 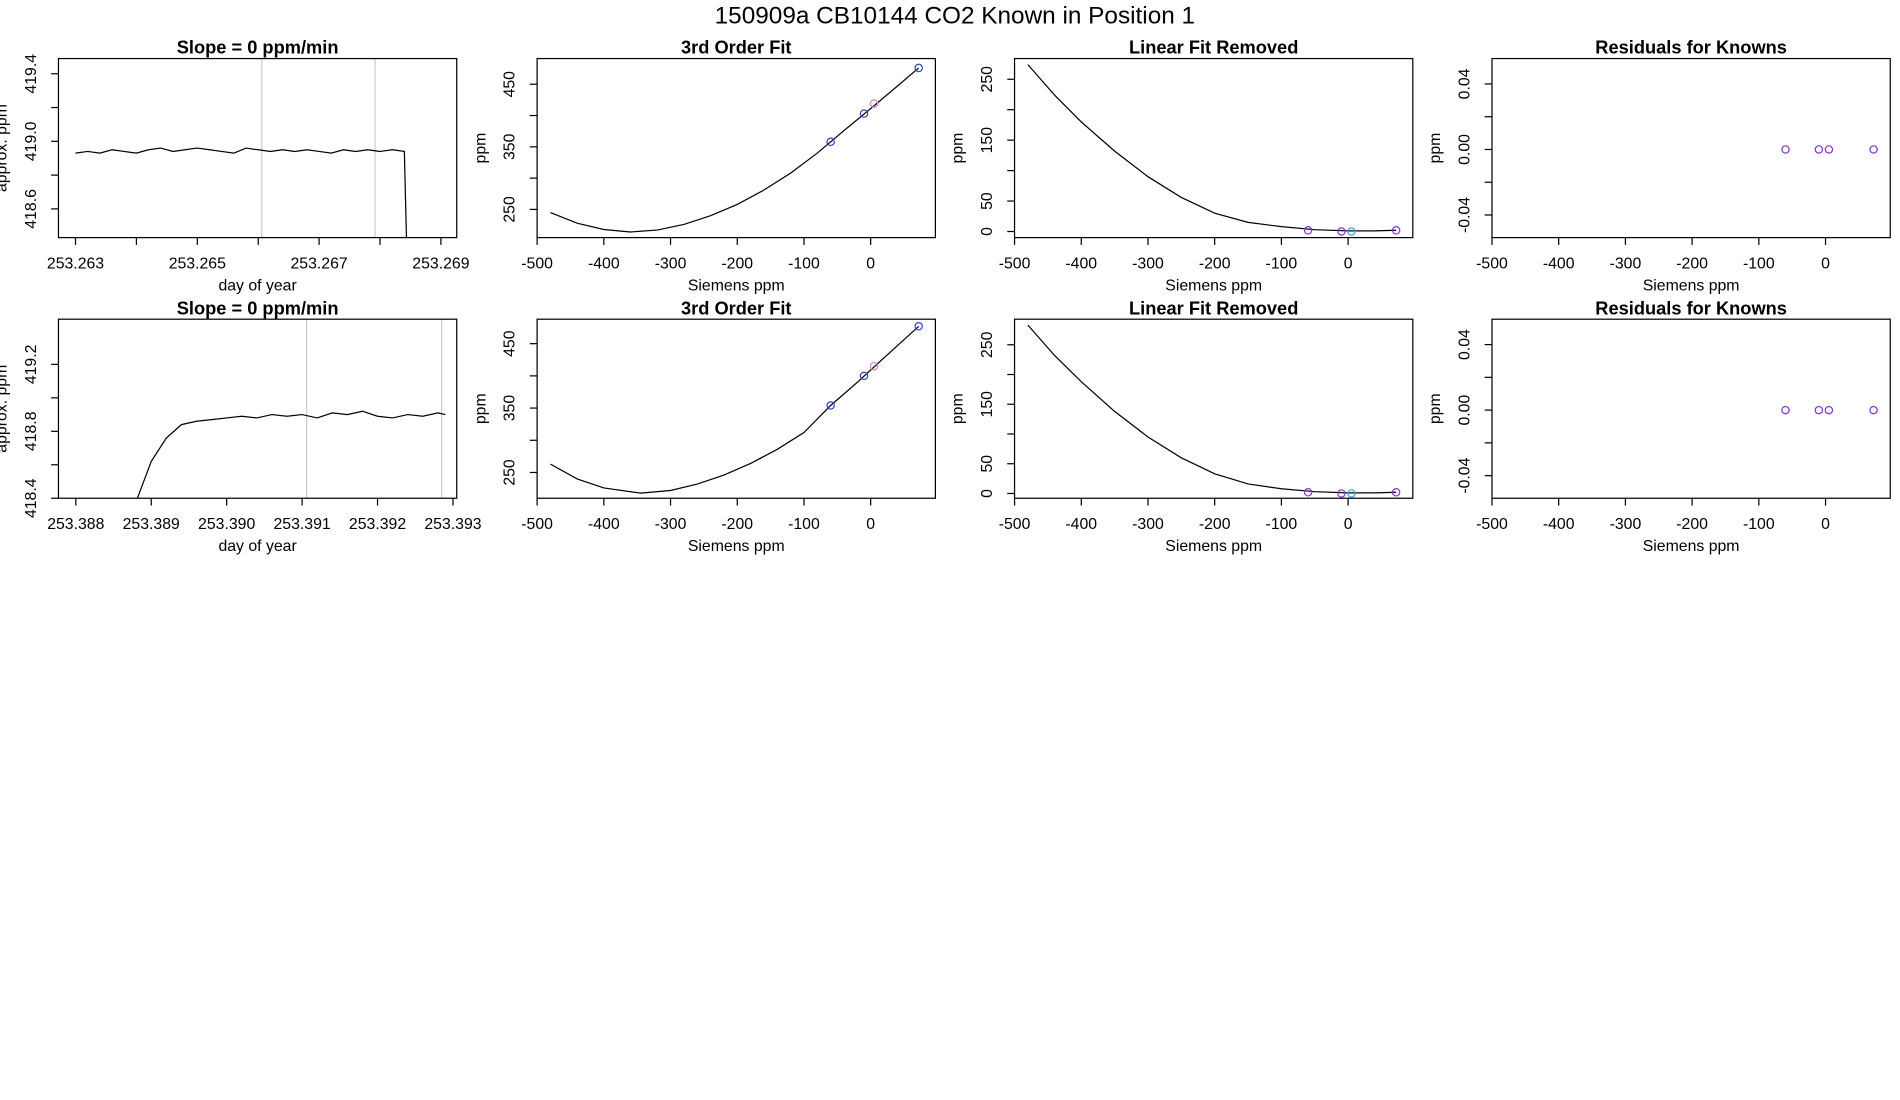 What do you see at coordinates (987, 493) in the screenshot?
I see `y-tick-label: 0` at bounding box center [987, 493].